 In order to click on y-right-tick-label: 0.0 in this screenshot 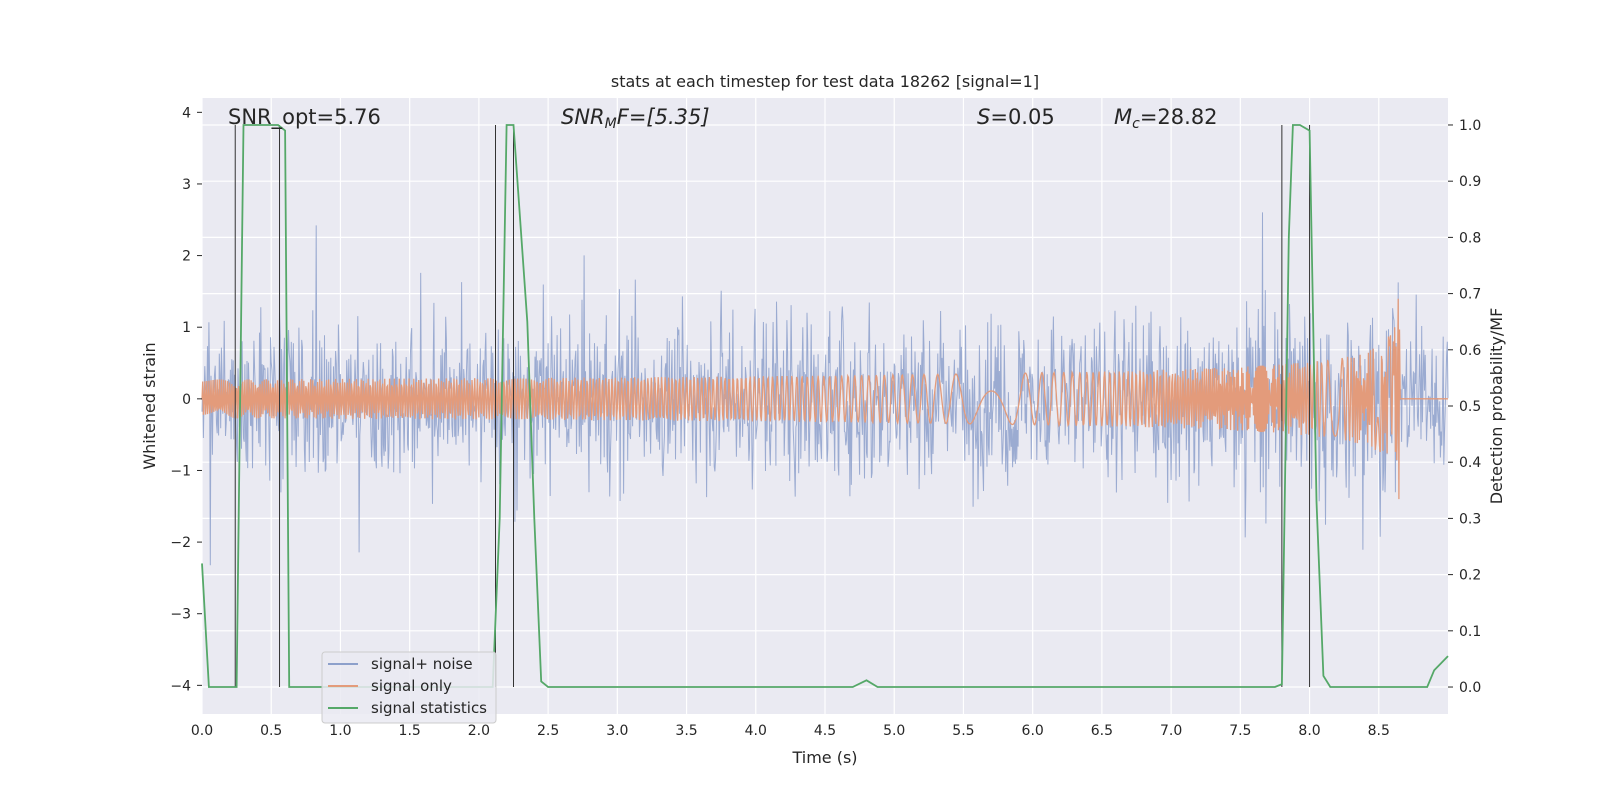, I will do `click(1470, 688)`.